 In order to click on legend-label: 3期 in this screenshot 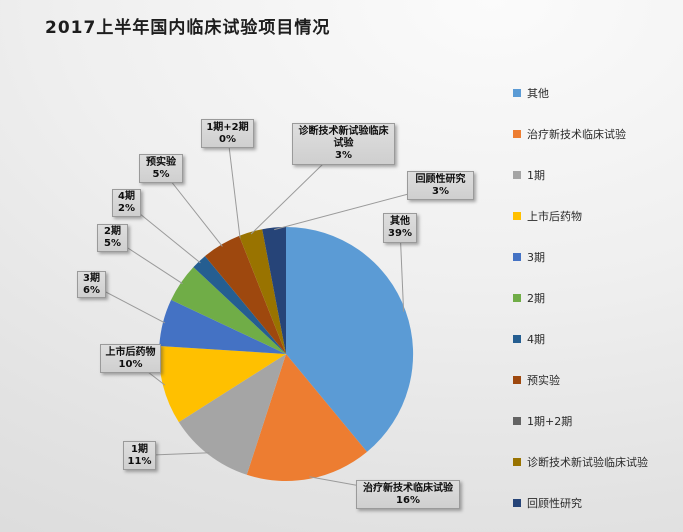, I will do `click(536, 257)`.